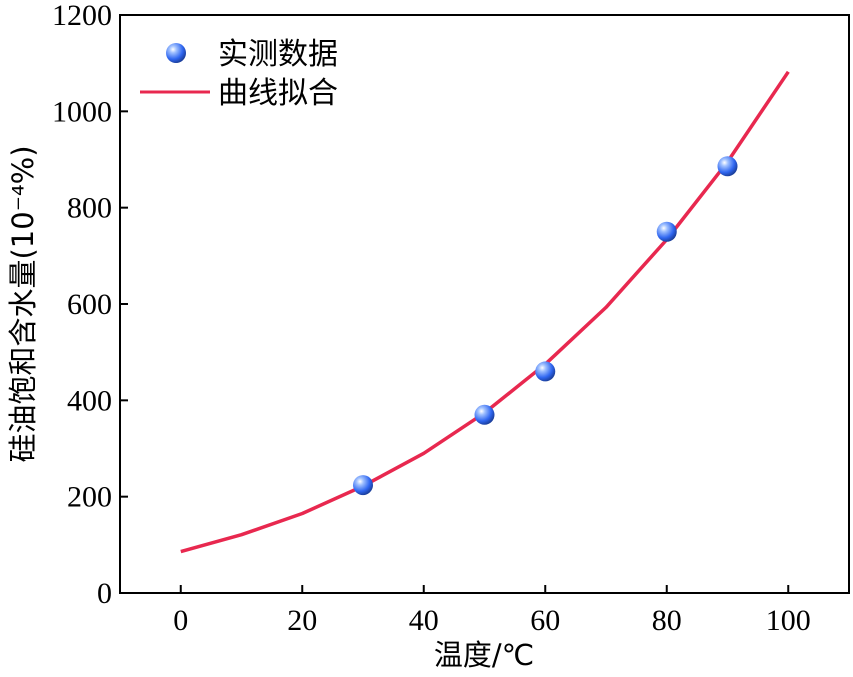 This screenshot has width=853, height=677. What do you see at coordinates (424, 620) in the screenshot?
I see `x-tick-label: 40` at bounding box center [424, 620].